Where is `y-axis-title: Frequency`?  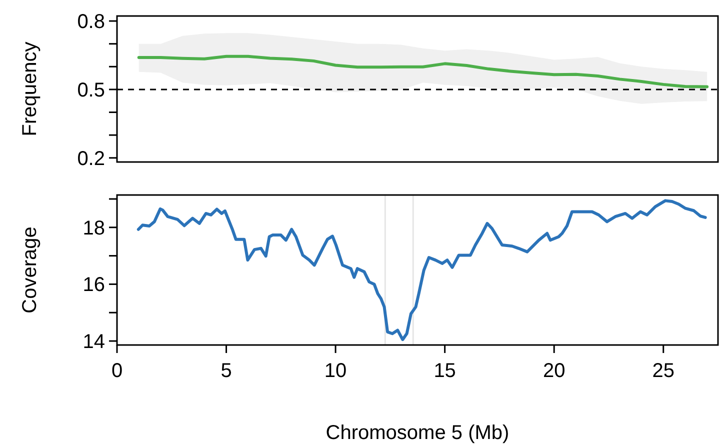 y-axis-title: Frequency is located at coordinates (30, 89).